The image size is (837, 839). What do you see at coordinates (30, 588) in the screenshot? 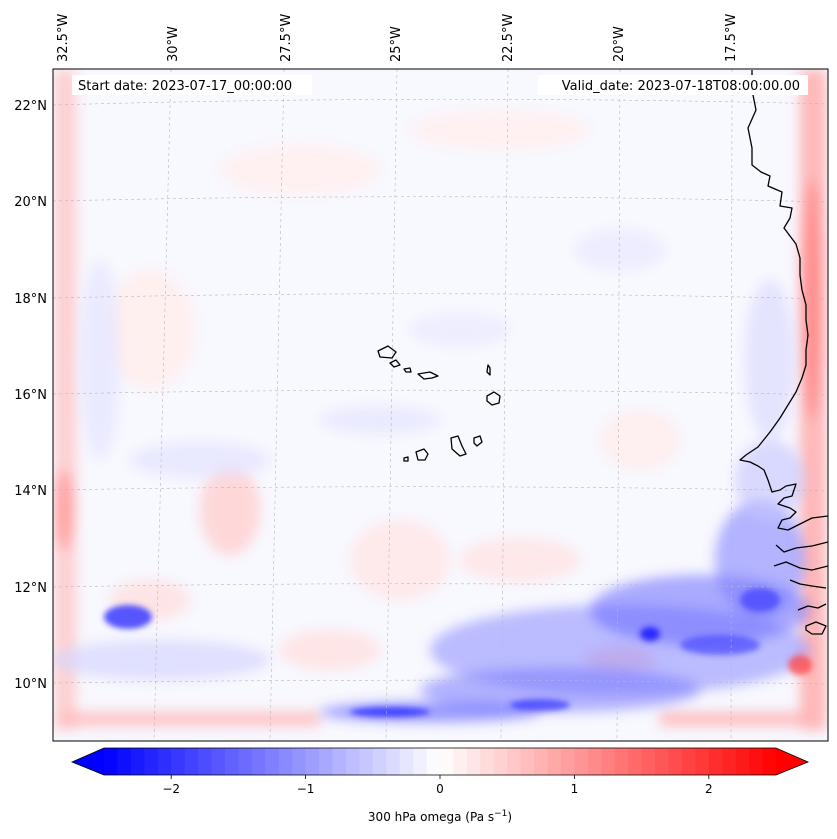
I see `lat-tick-label: 12°N` at bounding box center [30, 588].